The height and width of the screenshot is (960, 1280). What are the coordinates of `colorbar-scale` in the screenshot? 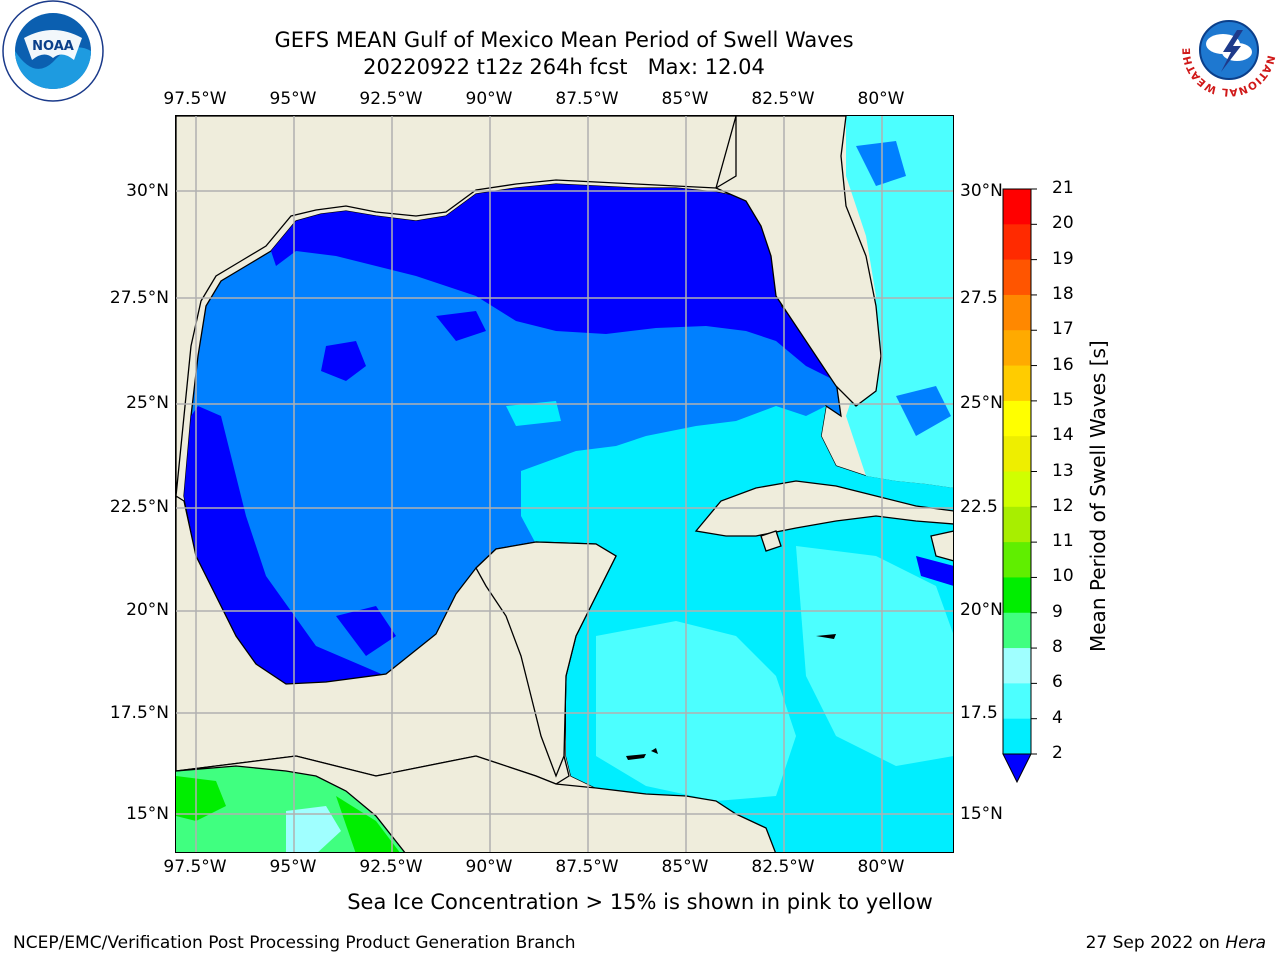 It's located at (1019, 486).